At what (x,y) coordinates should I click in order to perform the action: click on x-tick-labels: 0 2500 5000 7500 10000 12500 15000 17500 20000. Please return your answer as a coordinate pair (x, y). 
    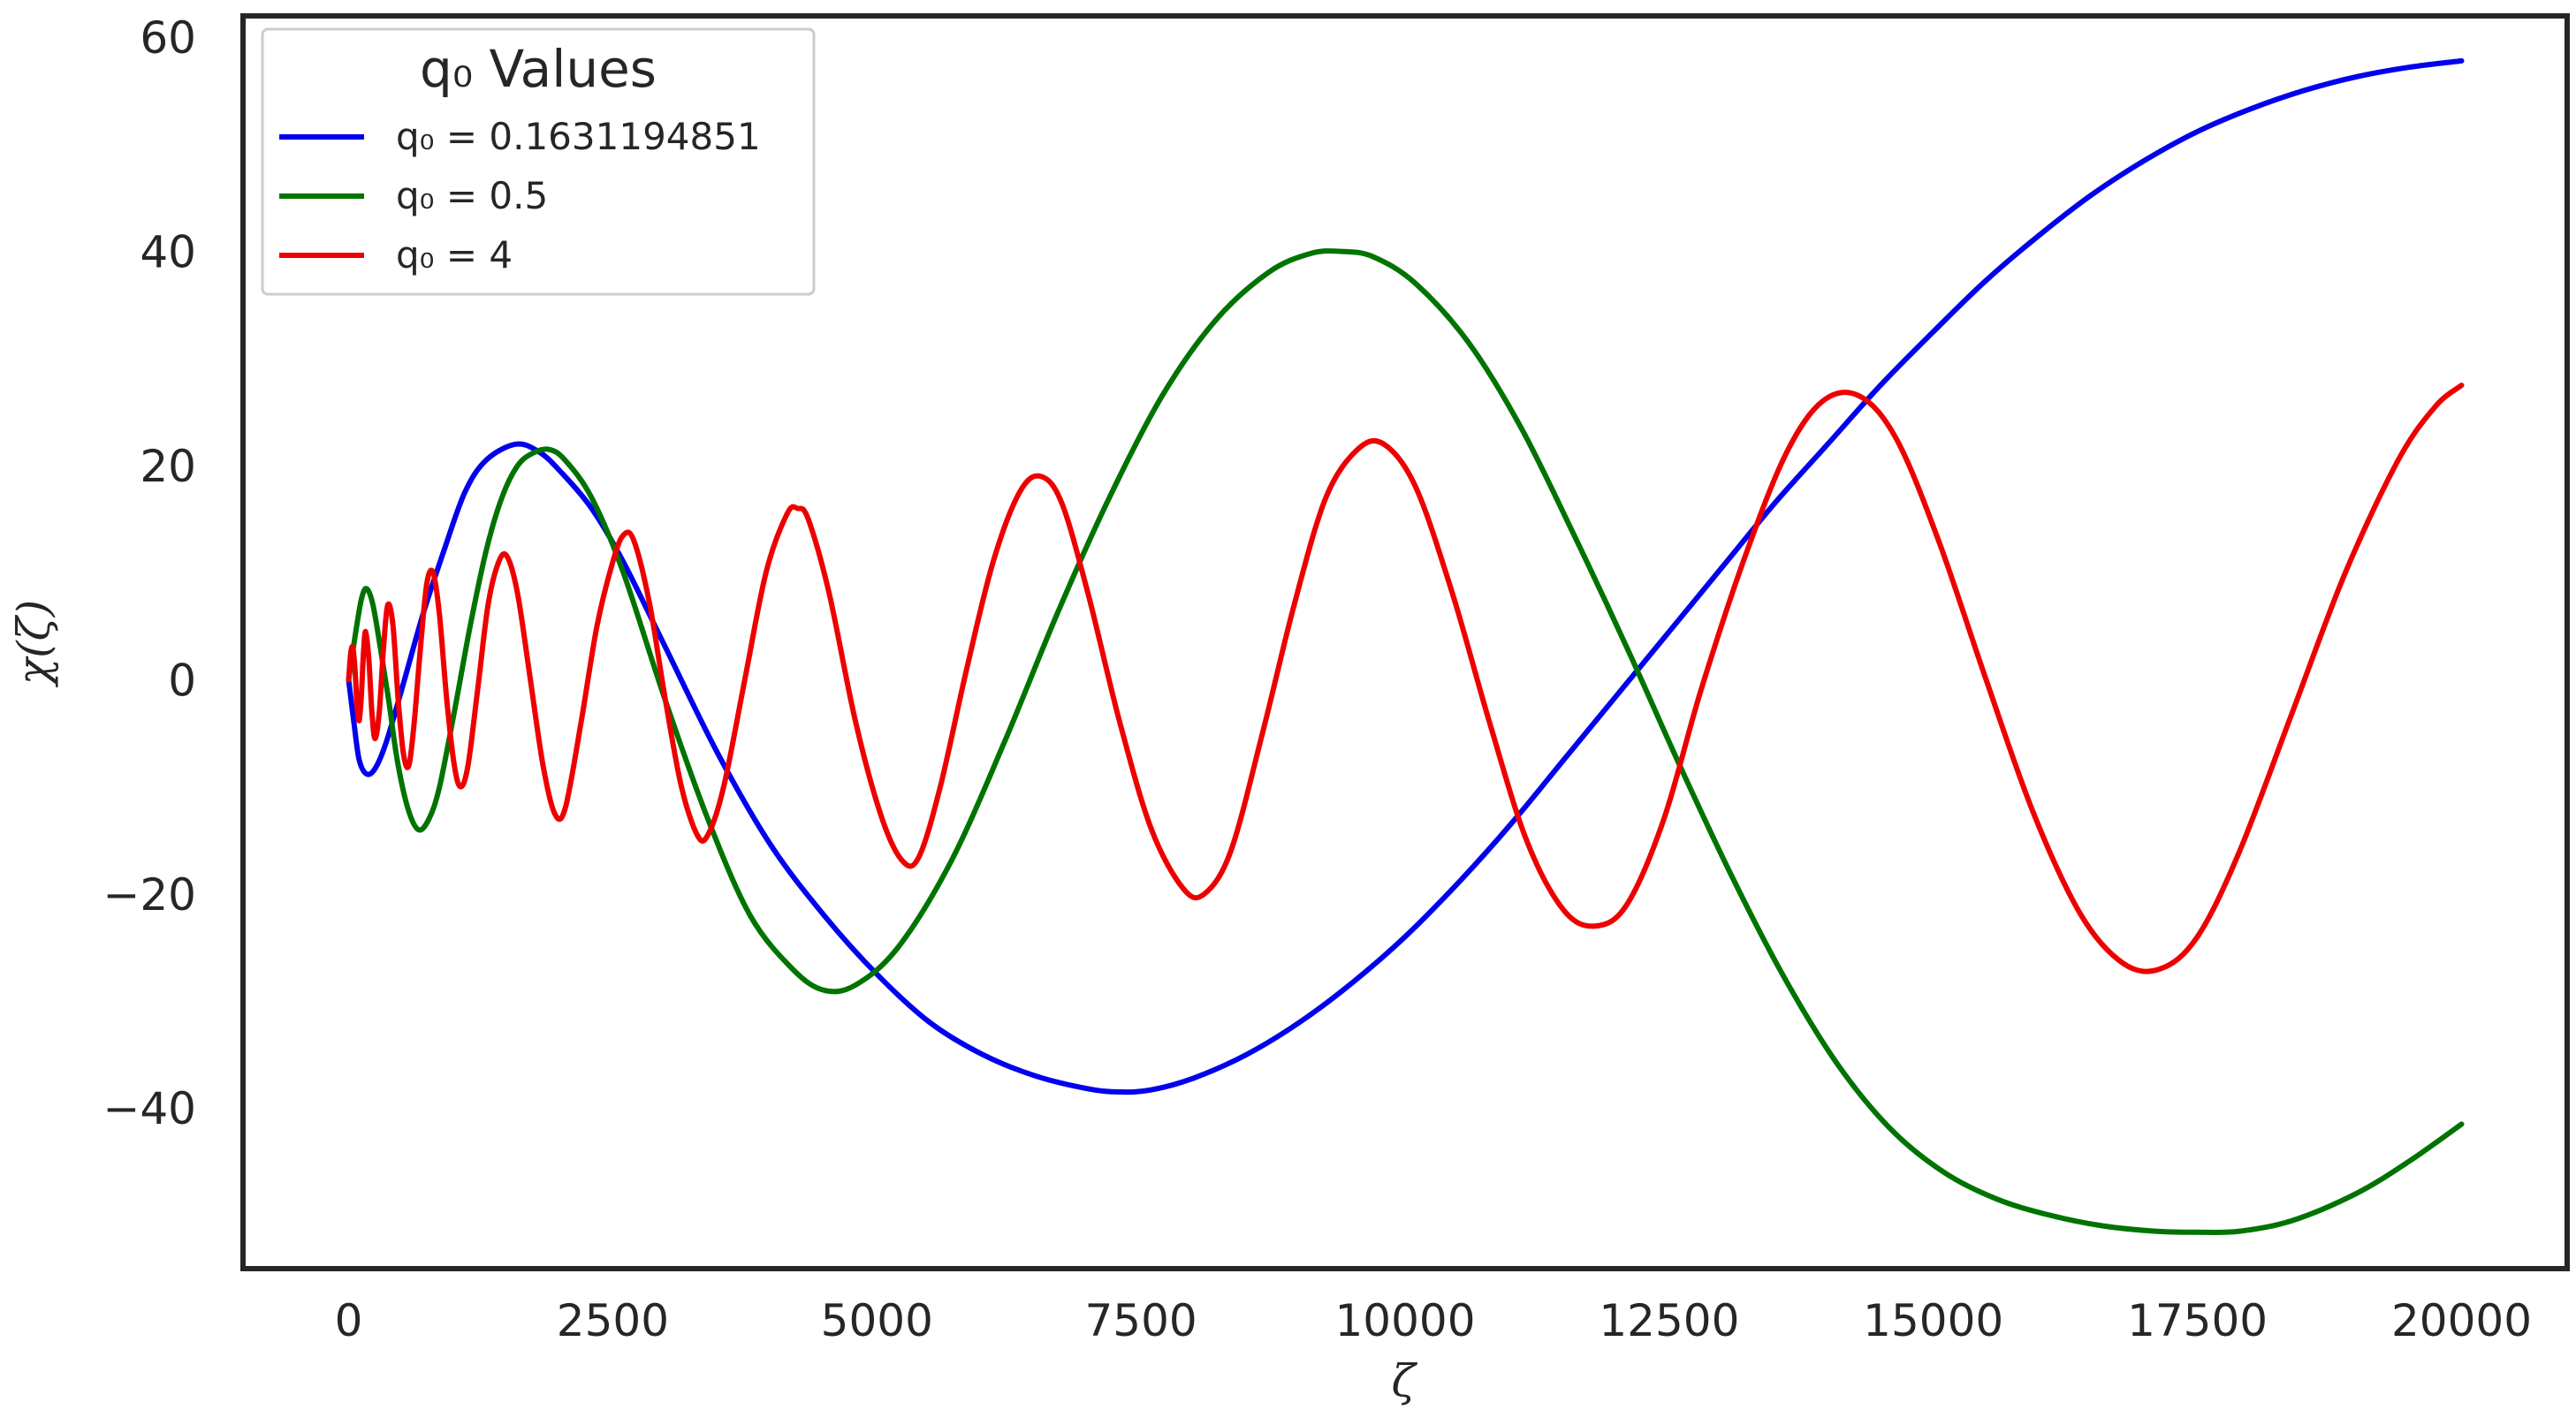
    Looking at the image, I should click on (1433, 1320).